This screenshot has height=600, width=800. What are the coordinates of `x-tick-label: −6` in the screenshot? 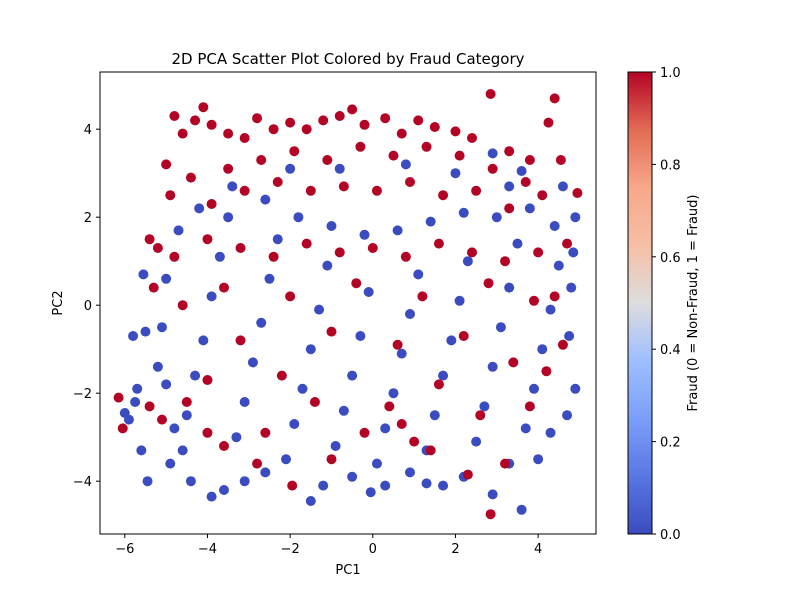 It's located at (124, 549).